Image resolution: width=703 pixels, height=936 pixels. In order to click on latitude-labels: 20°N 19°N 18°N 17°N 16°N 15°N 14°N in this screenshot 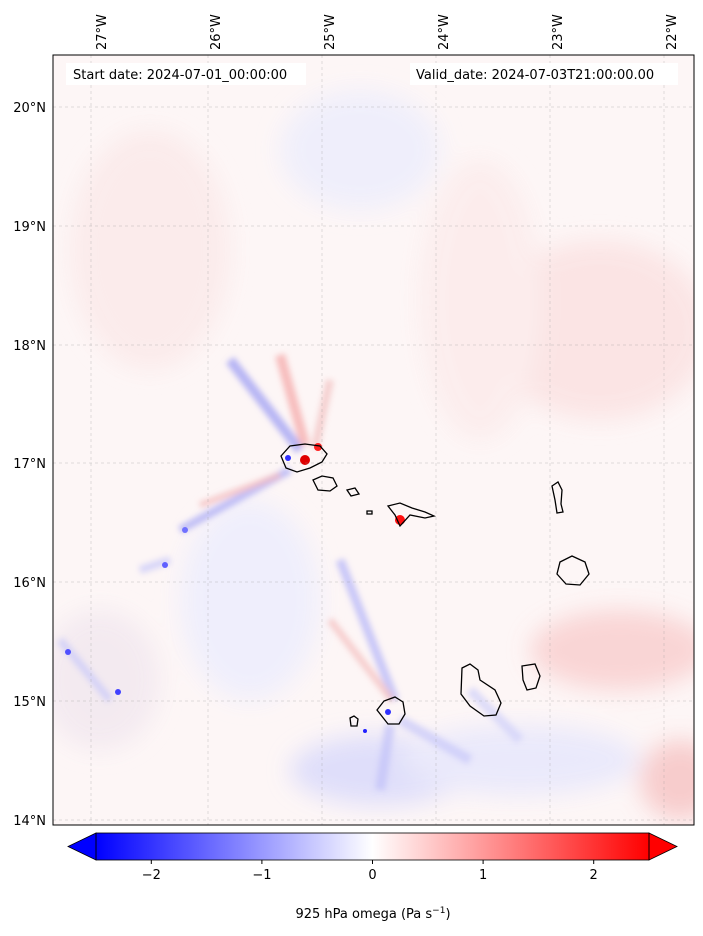, I will do `click(29, 465)`.